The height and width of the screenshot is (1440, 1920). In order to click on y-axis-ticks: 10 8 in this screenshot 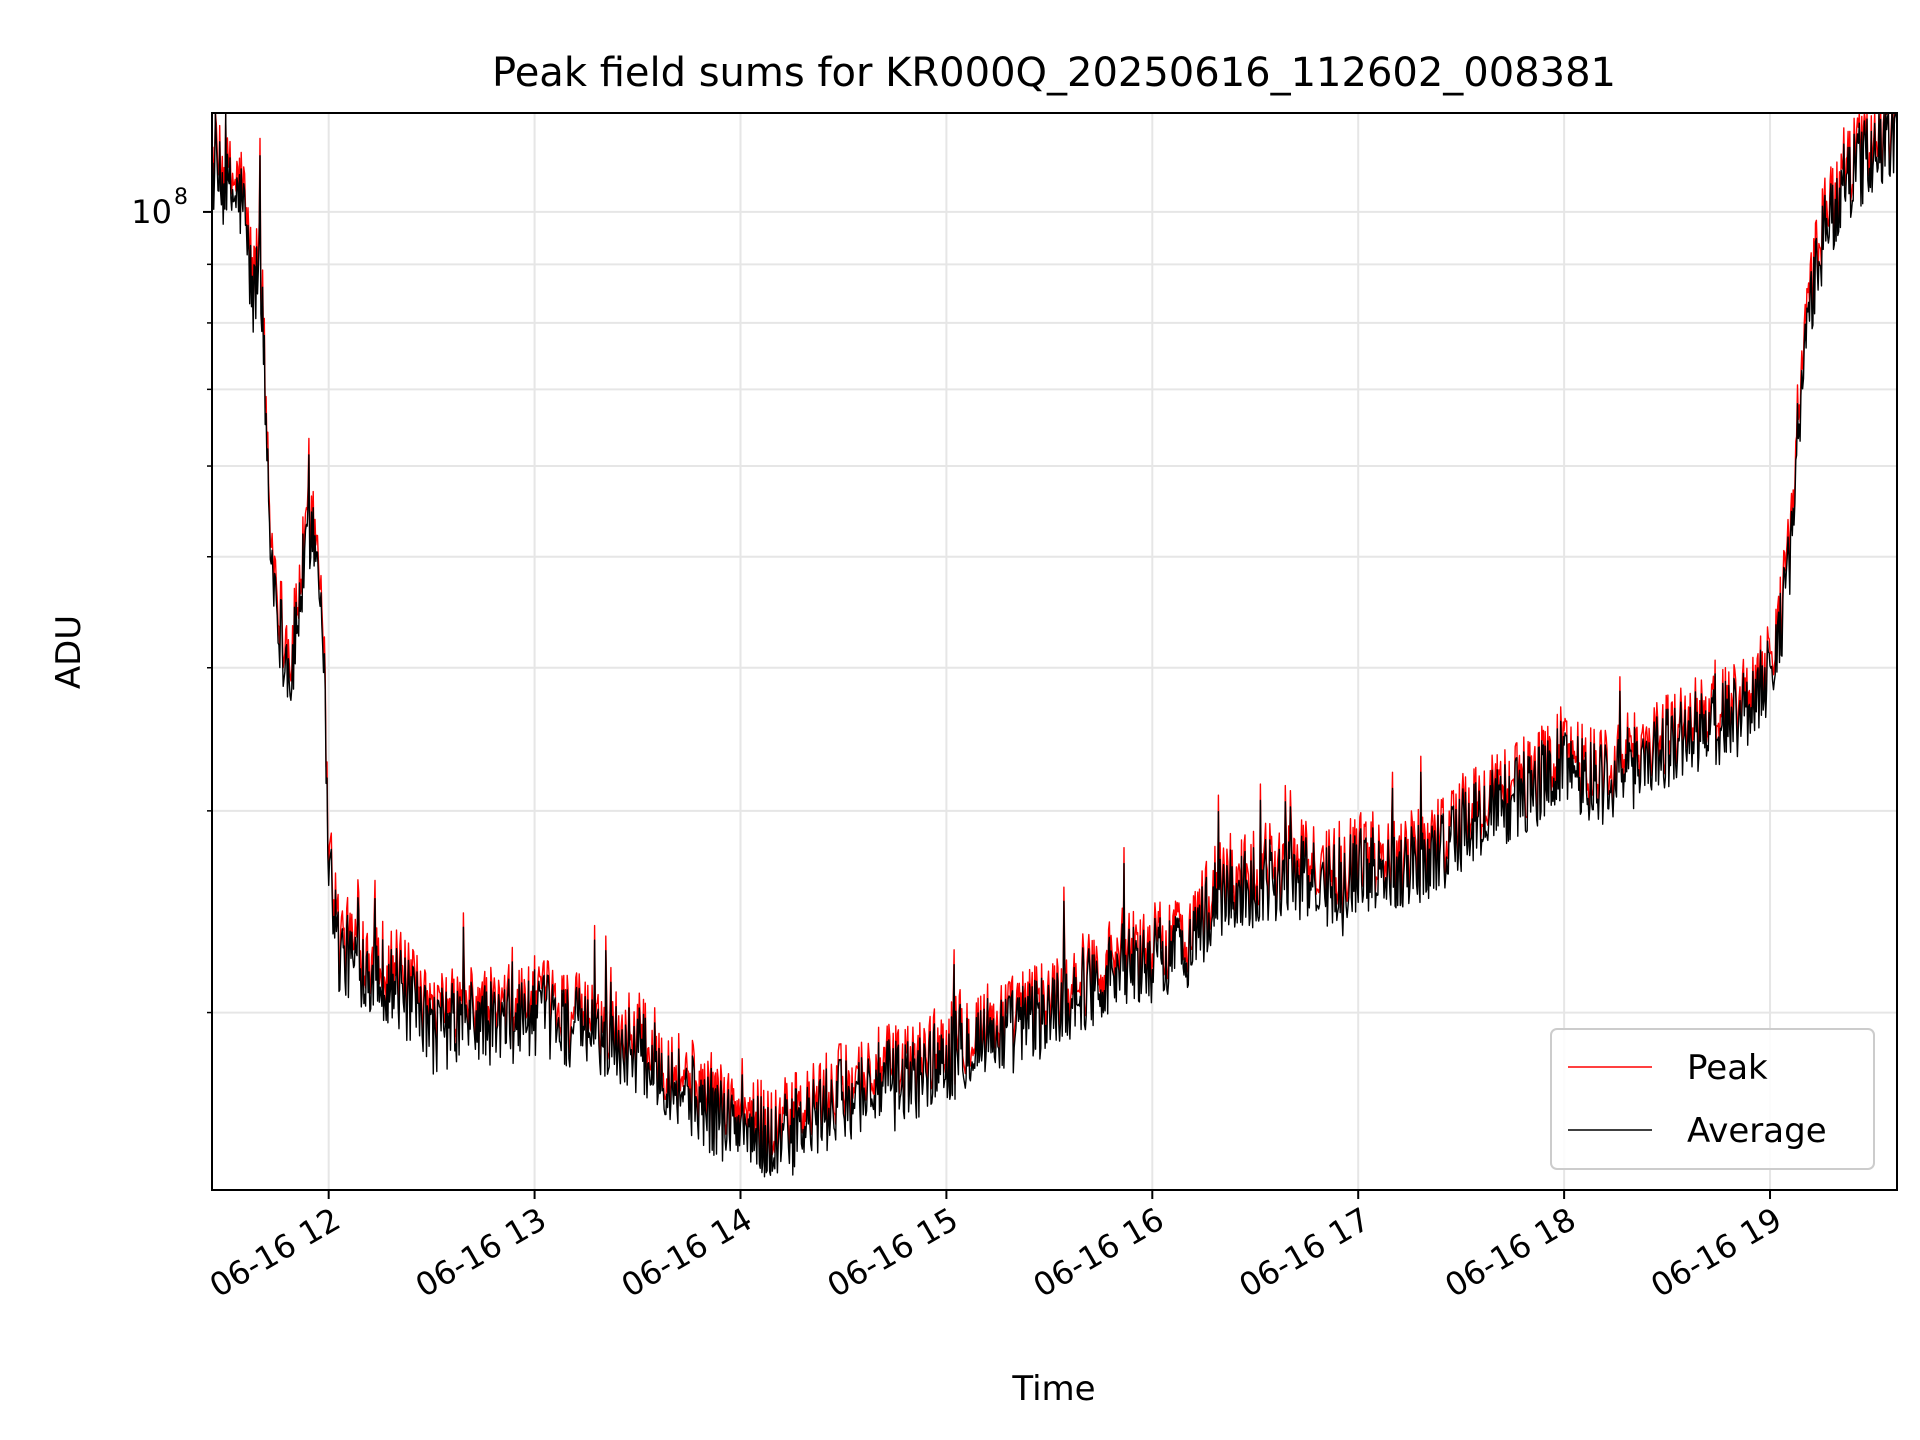, I will do `click(171, 599)`.